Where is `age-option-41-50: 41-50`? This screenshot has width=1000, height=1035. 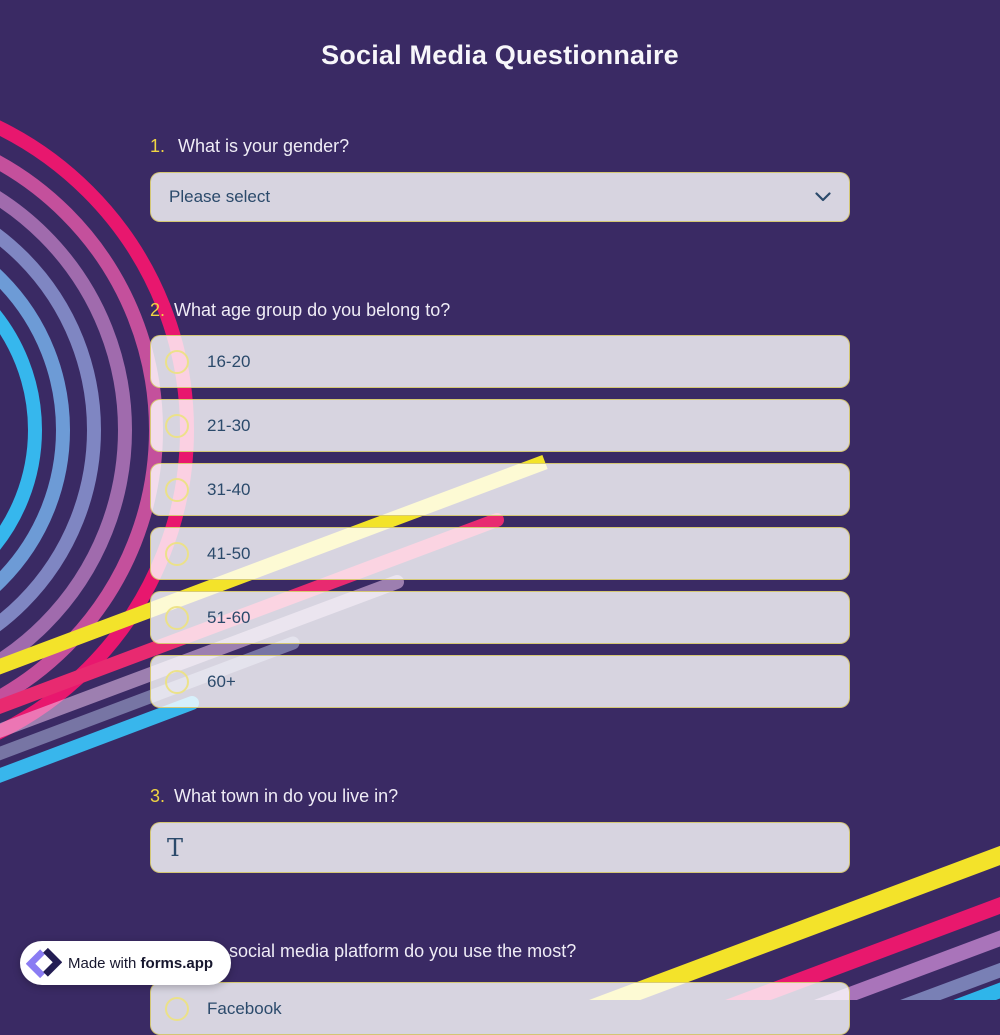
age-option-41-50: 41-50 is located at coordinates (500, 553).